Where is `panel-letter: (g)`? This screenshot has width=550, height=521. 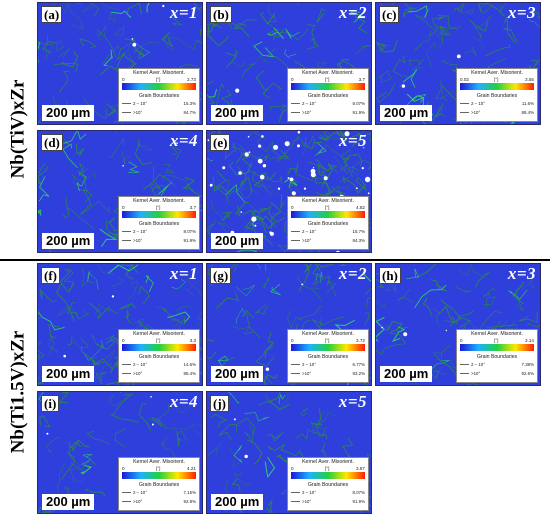
panel-letter: (g) is located at coordinates (221, 275).